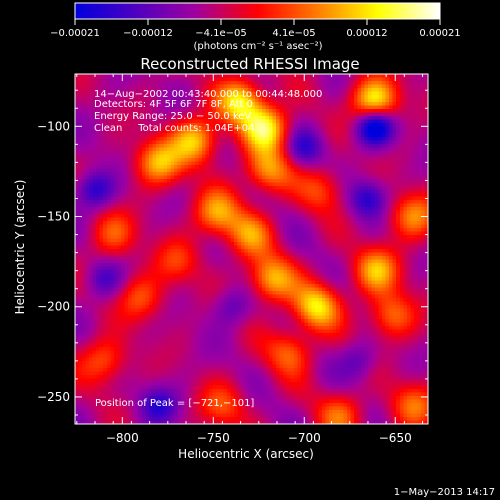 This screenshot has height=500, width=500. What do you see at coordinates (174, 403) in the screenshot?
I see `peak-position-label: Position of Peak = [−721,−101]` at bounding box center [174, 403].